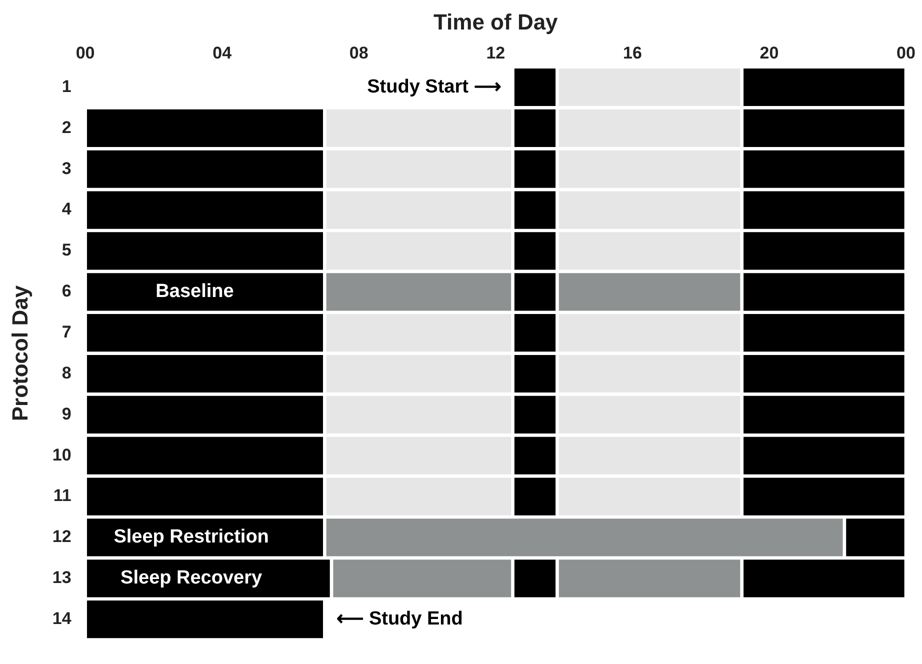 Image resolution: width=922 pixels, height=664 pixels. I want to click on x-tick-label: 12, so click(496, 52).